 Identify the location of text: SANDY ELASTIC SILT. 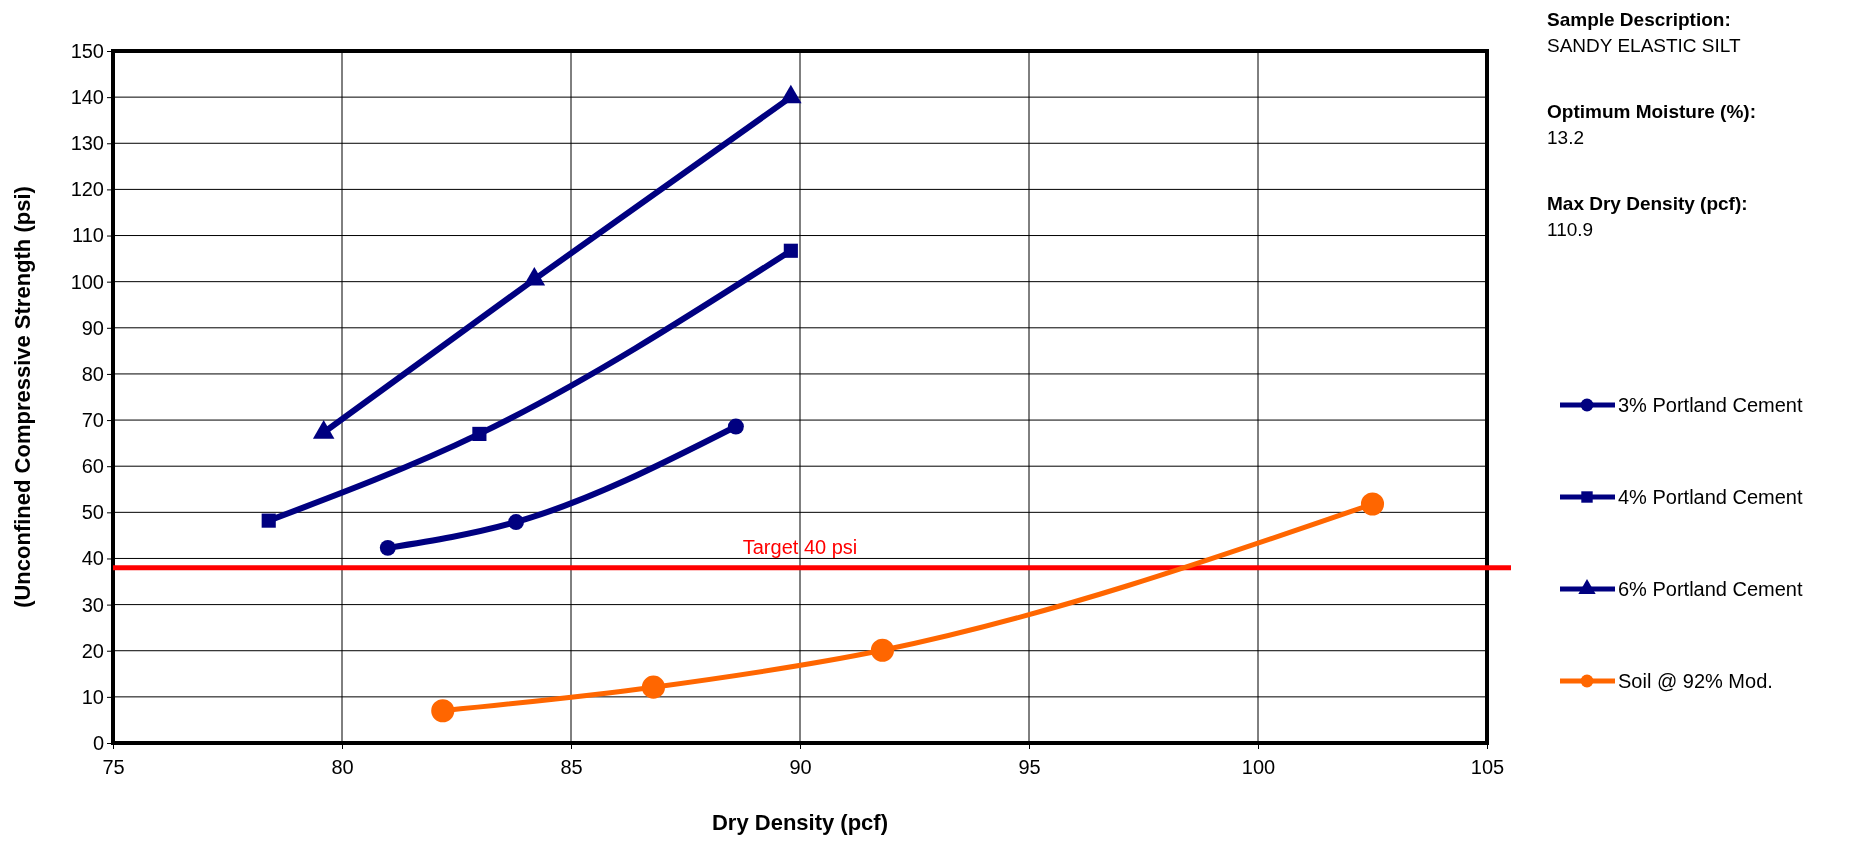
(1644, 45).